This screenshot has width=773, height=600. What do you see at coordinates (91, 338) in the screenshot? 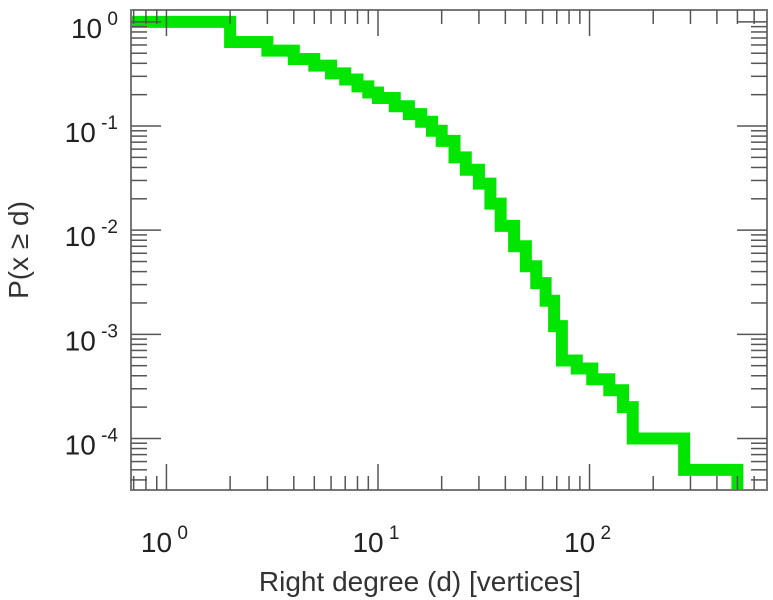
I see `y-tick-label: 10 -3` at bounding box center [91, 338].